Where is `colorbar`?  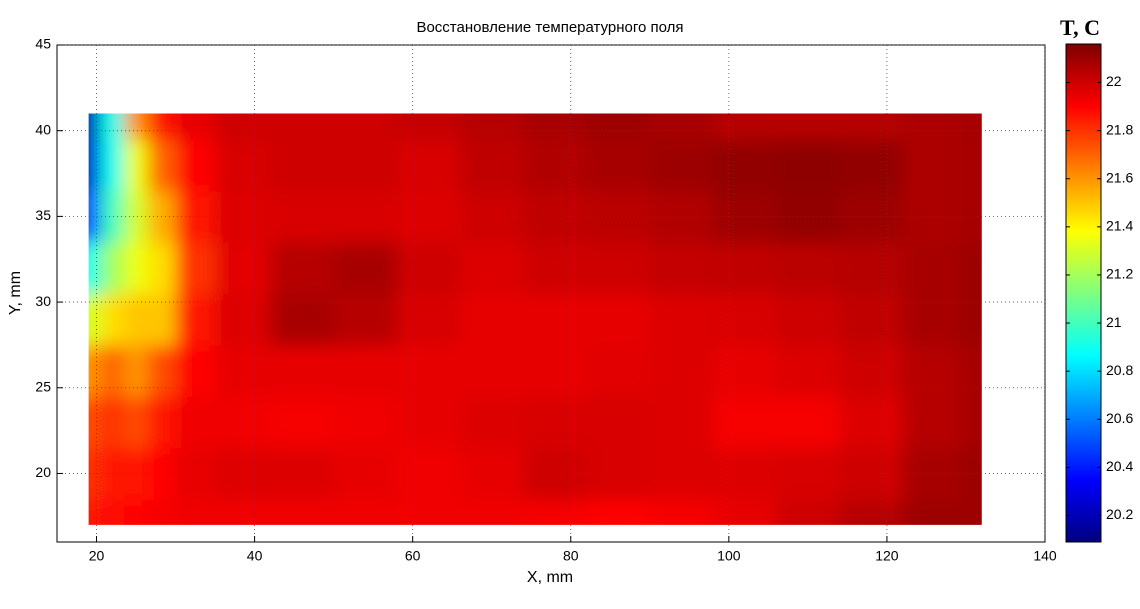 colorbar is located at coordinates (1083, 293).